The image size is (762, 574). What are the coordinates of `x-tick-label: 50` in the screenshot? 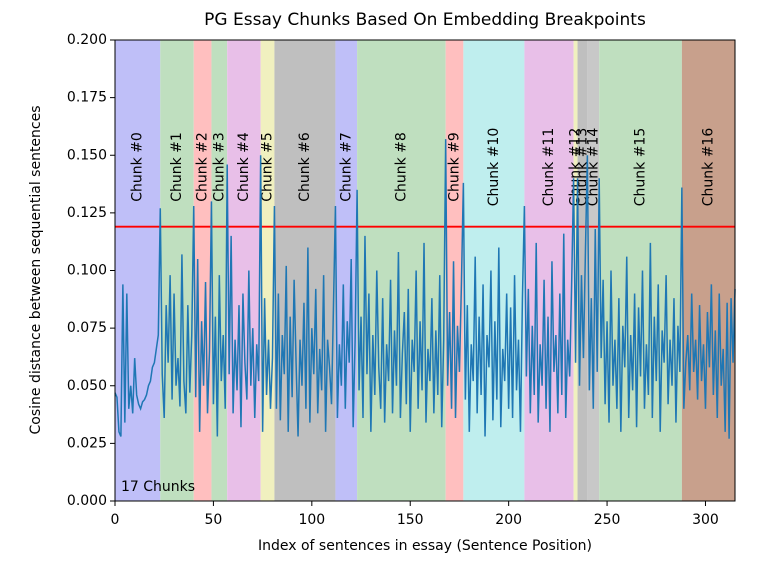 It's located at (213, 520).